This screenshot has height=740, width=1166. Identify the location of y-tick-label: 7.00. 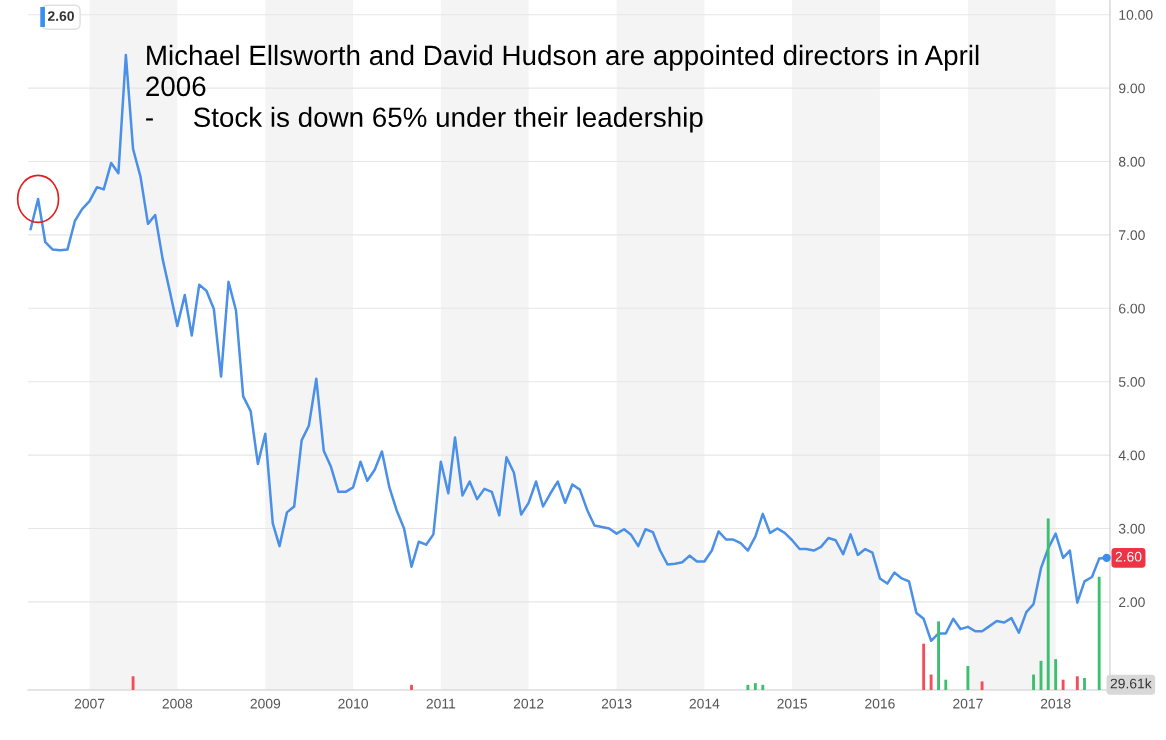
(1132, 235).